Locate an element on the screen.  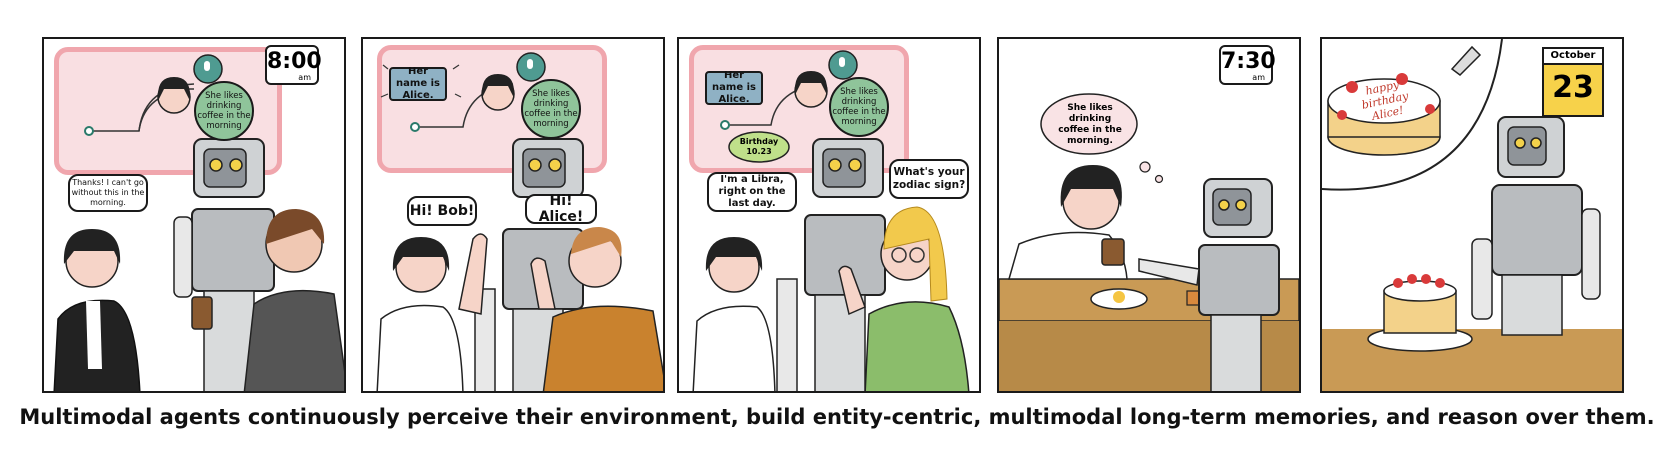
birthday-memory-label: Birthday 10.23 is located at coordinates (759, 146).